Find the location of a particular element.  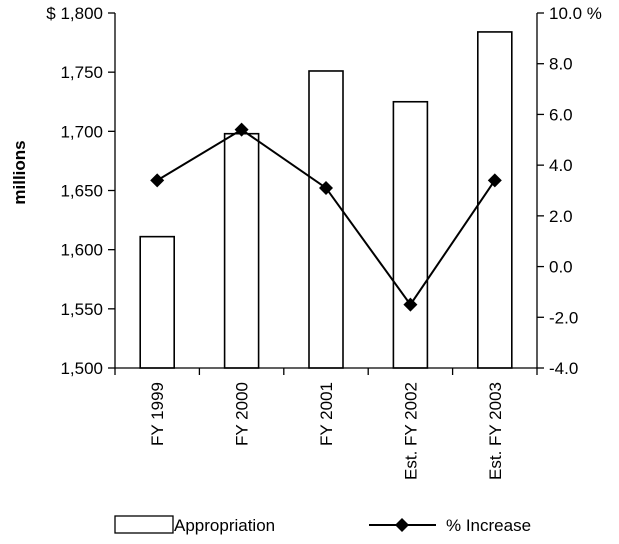

legend: Appropriation % Increase is located at coordinates (322, 525).